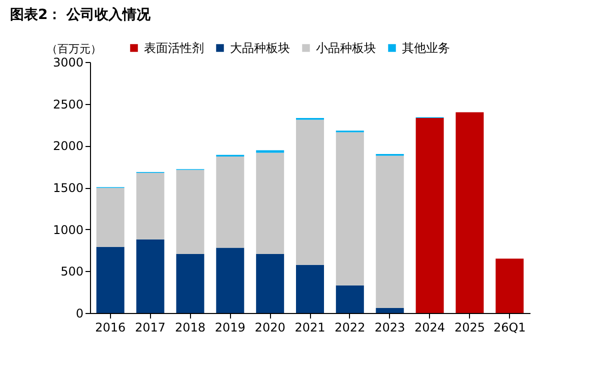  I want to click on x-tick-label: 2024, so click(430, 327).